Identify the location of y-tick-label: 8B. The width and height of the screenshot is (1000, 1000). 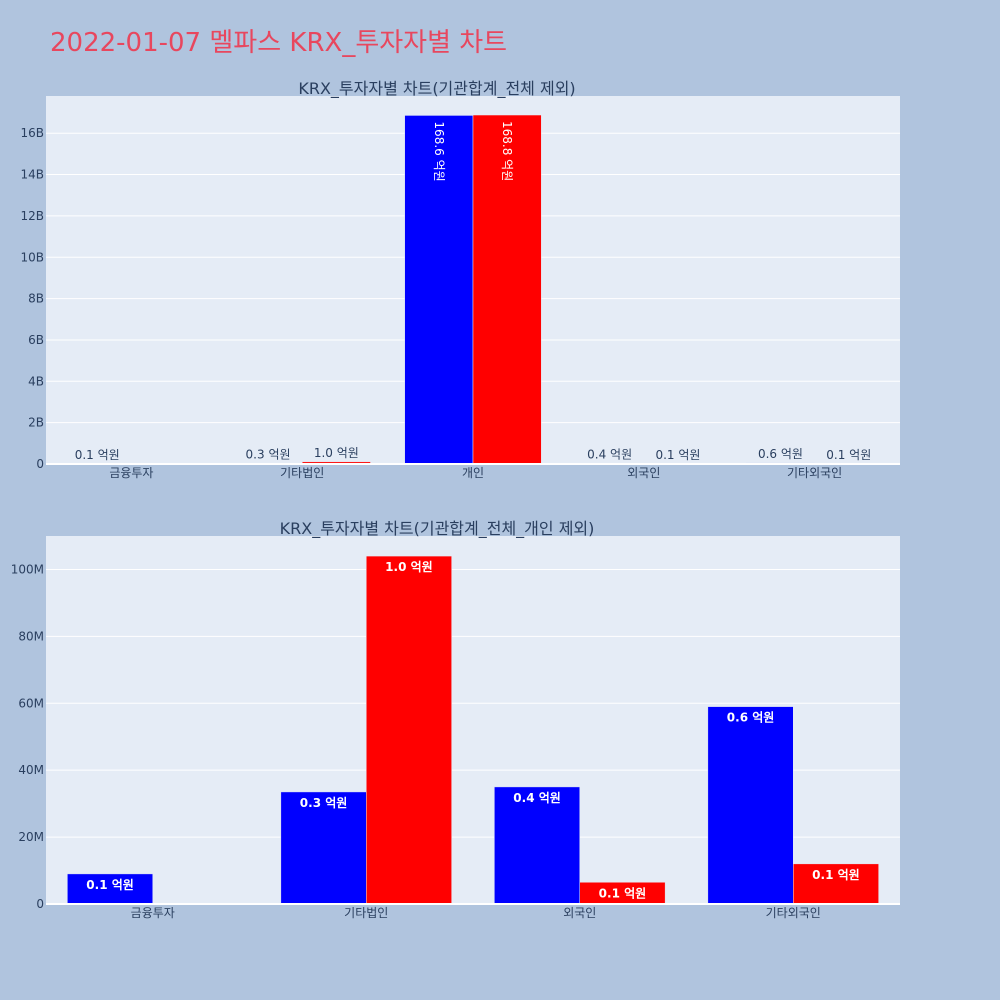
(36, 299).